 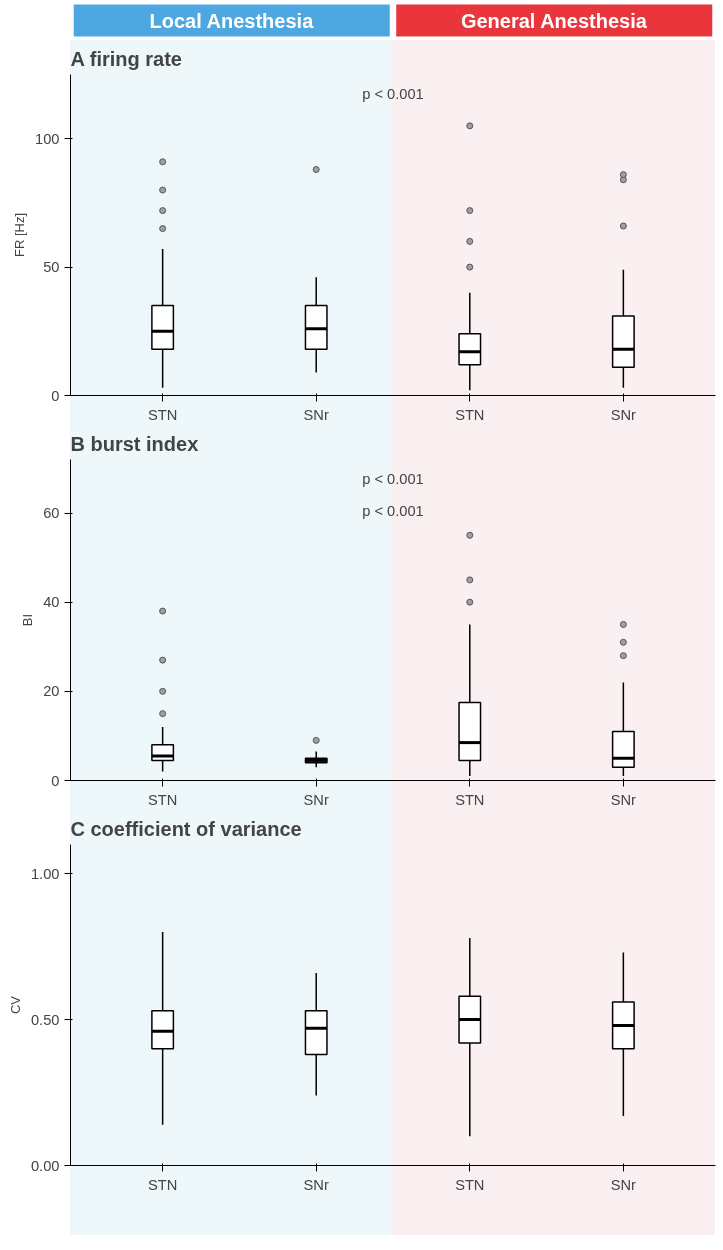 What do you see at coordinates (51, 513) in the screenshot?
I see `y-tick-label: 60` at bounding box center [51, 513].